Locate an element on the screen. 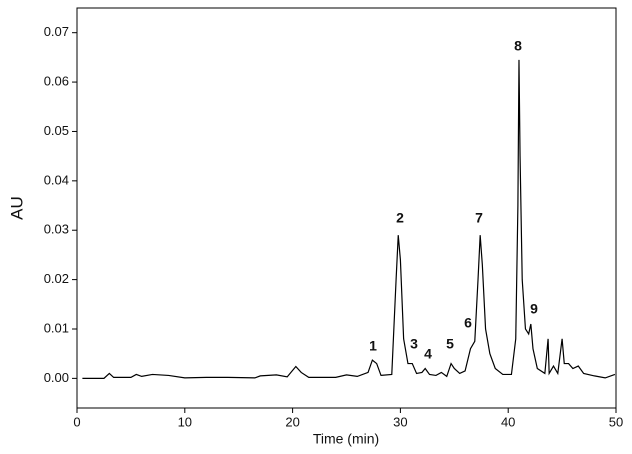 The width and height of the screenshot is (632, 454). y-tick-label: 0.02 is located at coordinates (56, 278).